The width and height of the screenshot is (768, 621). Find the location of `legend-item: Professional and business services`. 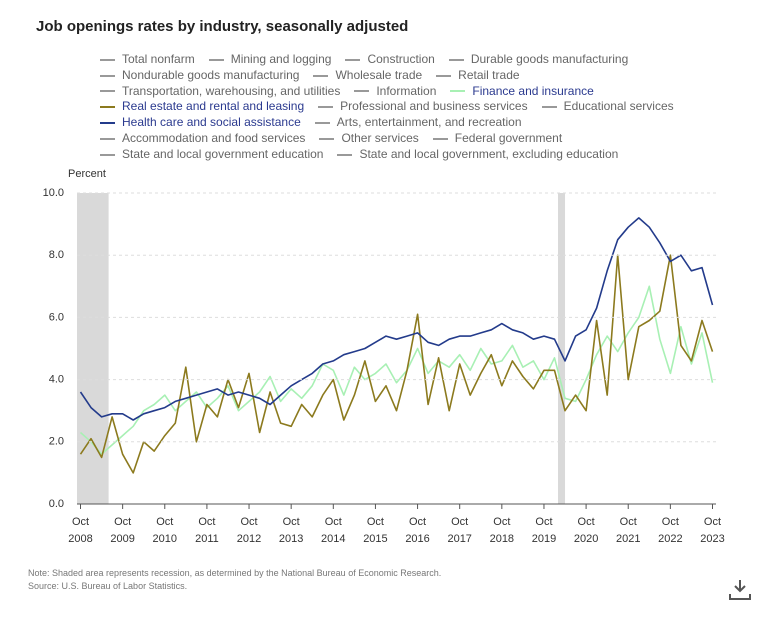

legend-item: Professional and business services is located at coordinates (423, 107).